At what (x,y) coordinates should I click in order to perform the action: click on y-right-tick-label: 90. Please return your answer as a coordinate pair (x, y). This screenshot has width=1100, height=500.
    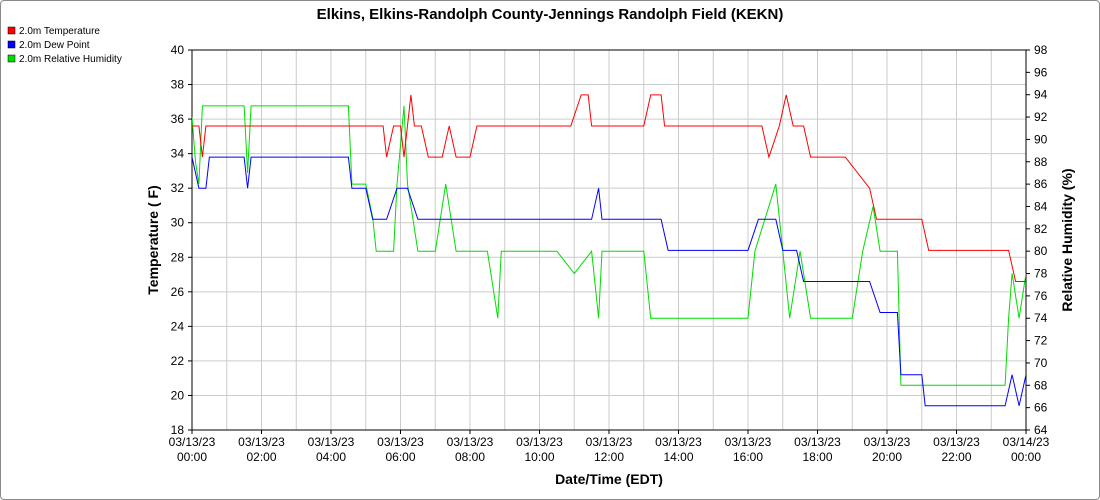
    Looking at the image, I should click on (1041, 139).